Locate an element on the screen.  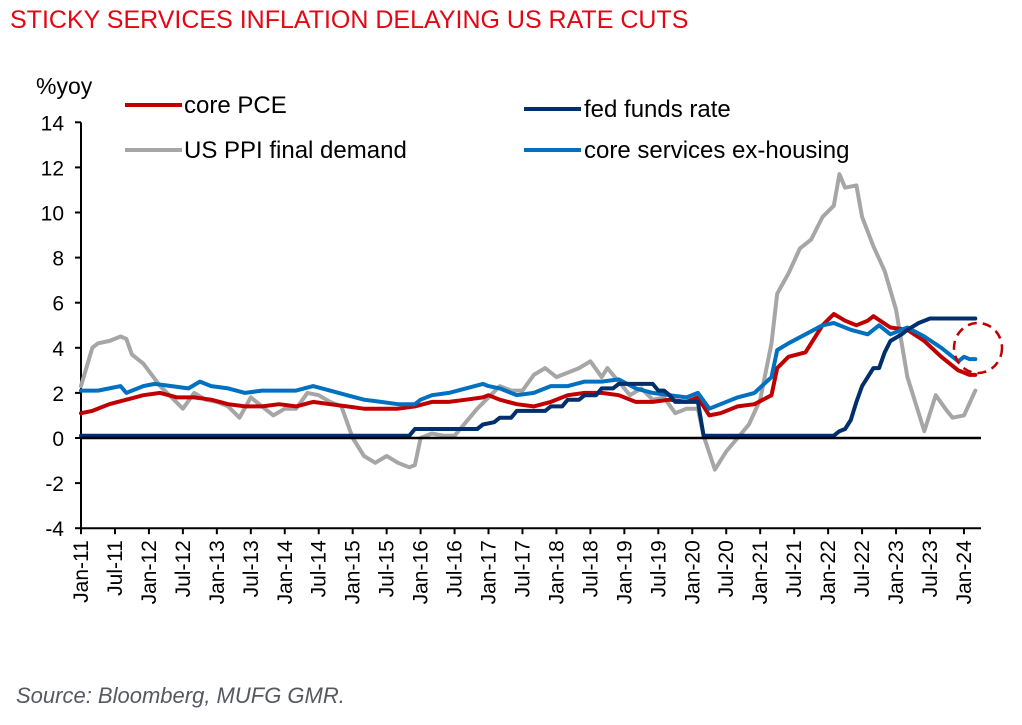
series-line-core-pce is located at coordinates (528, 365).